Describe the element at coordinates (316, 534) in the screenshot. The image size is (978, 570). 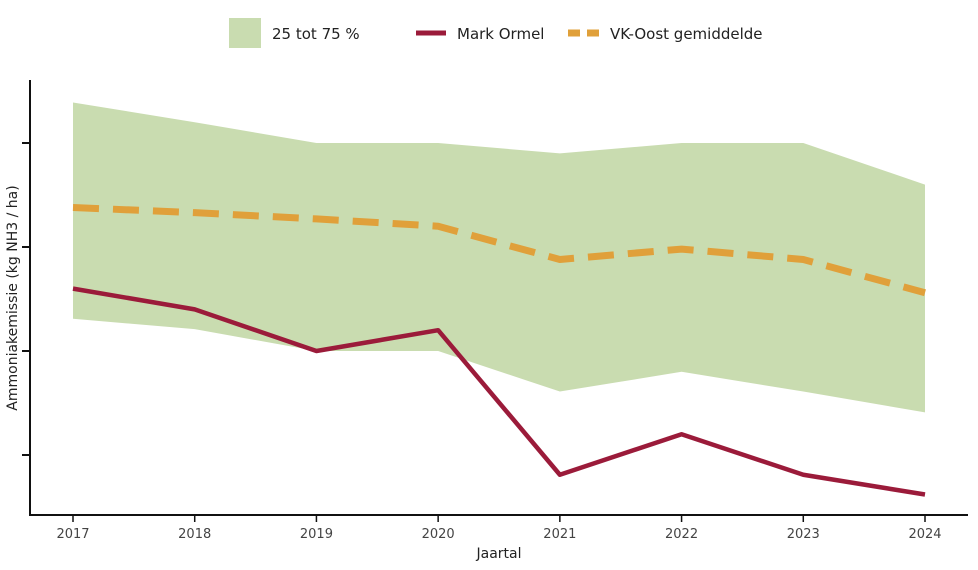
I see `x-tick-label: 2019` at that location.